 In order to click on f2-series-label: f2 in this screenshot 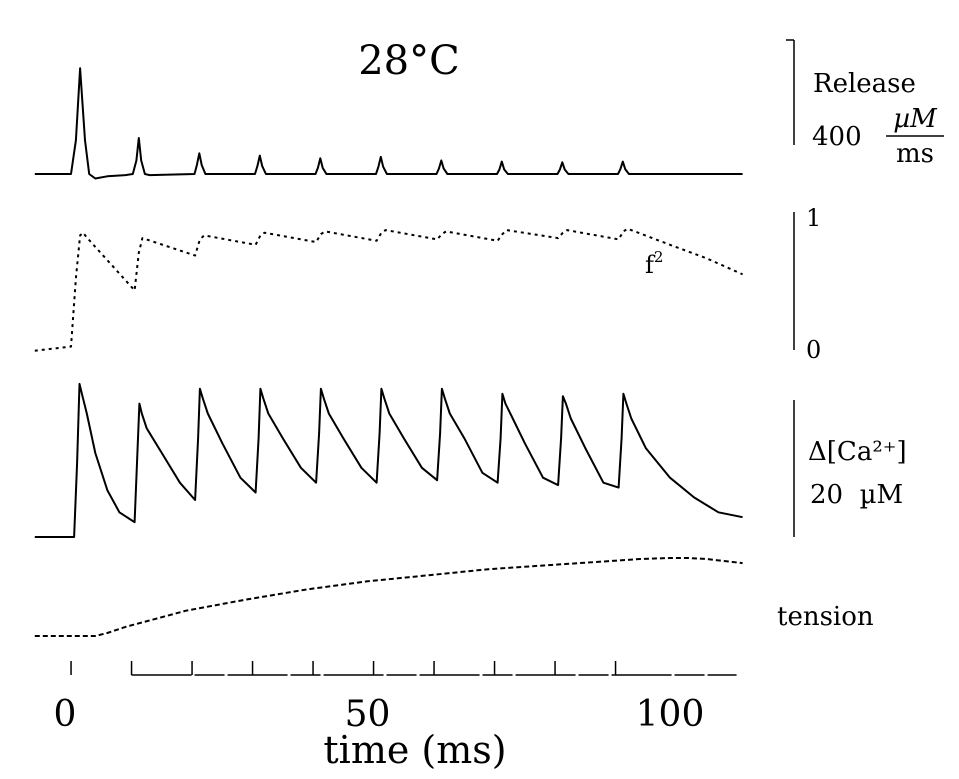, I will do `click(654, 263)`.